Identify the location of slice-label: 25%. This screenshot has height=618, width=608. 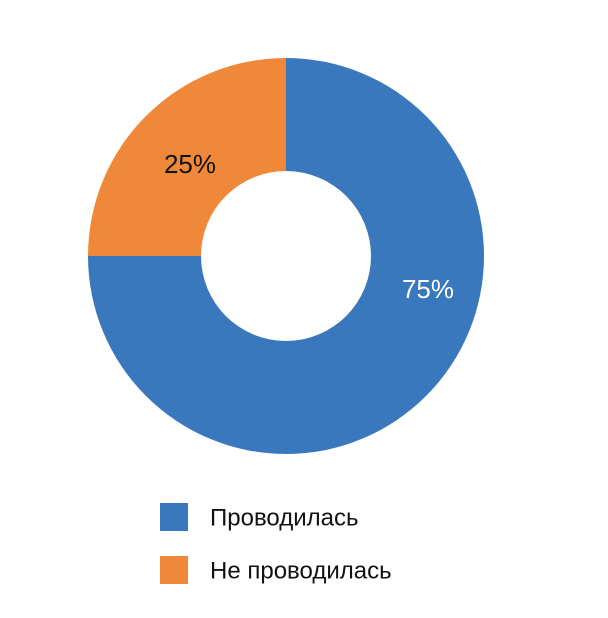
(190, 164).